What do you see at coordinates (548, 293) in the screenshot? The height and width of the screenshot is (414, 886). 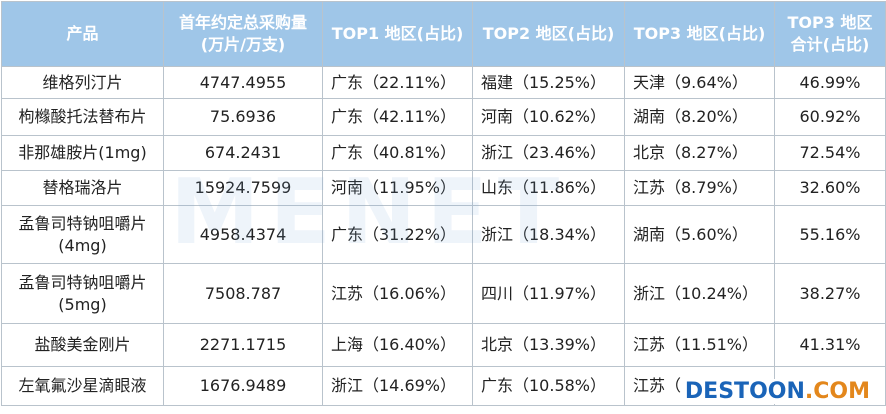 I see `table-cell: 四川（11.97%）` at bounding box center [548, 293].